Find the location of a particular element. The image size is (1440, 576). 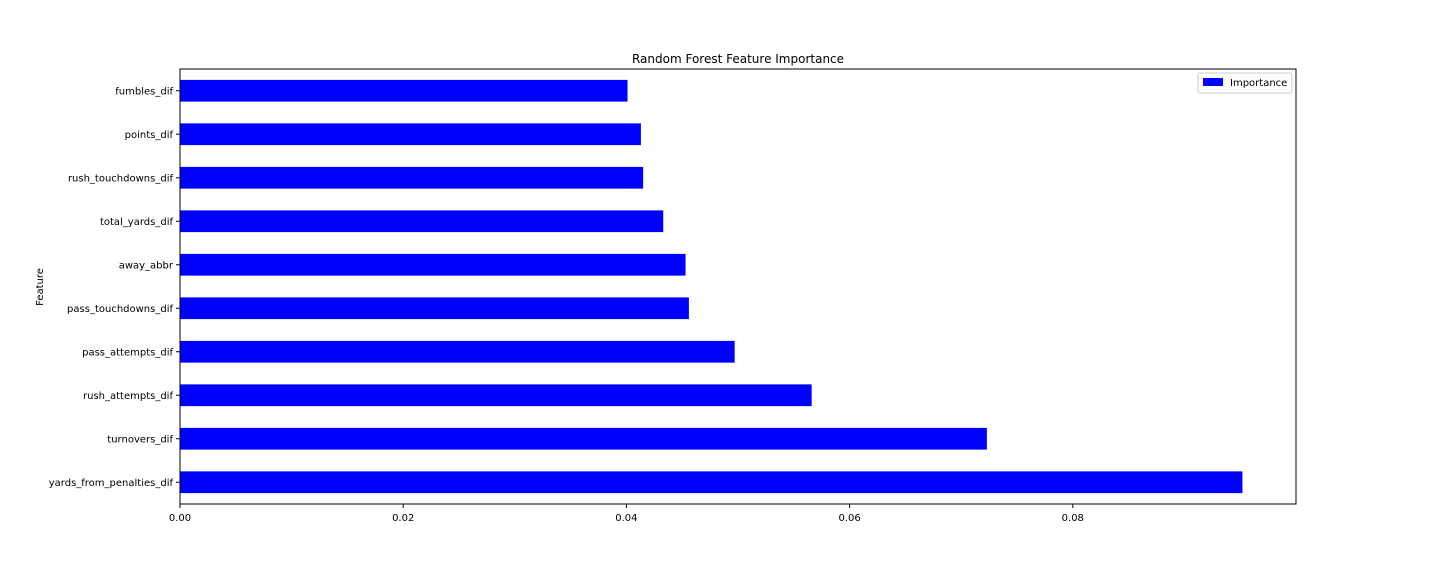

x-tick-label: 0.00 is located at coordinates (180, 518).